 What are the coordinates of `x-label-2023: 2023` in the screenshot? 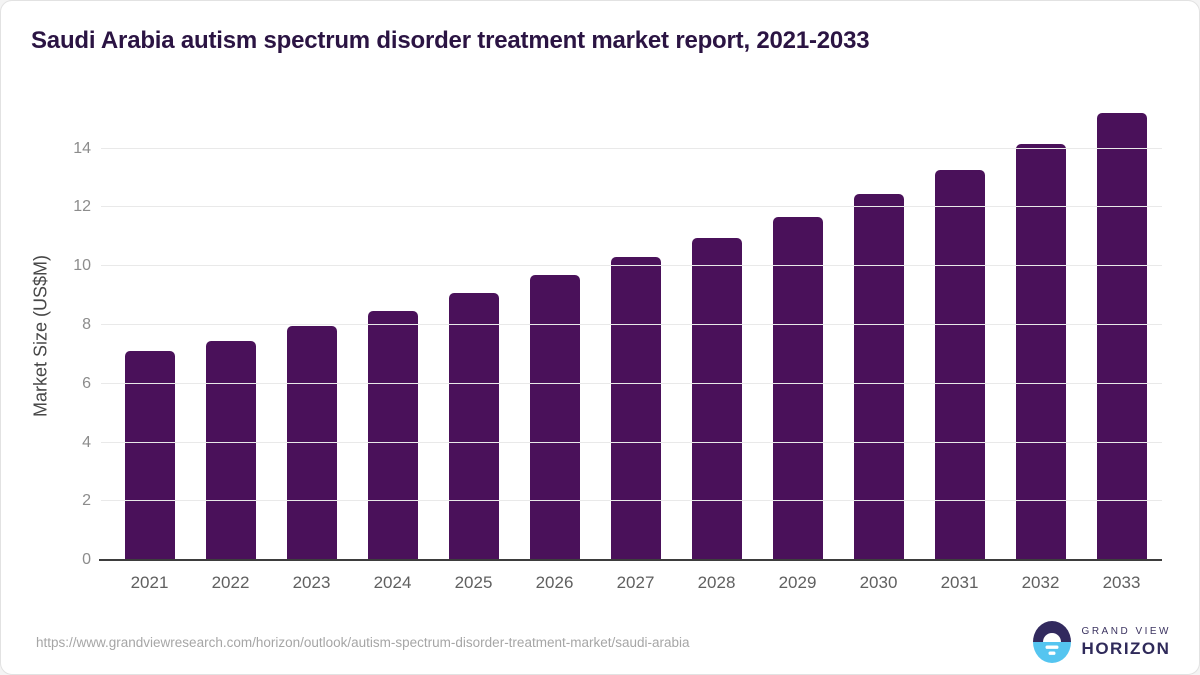 It's located at (311, 582).